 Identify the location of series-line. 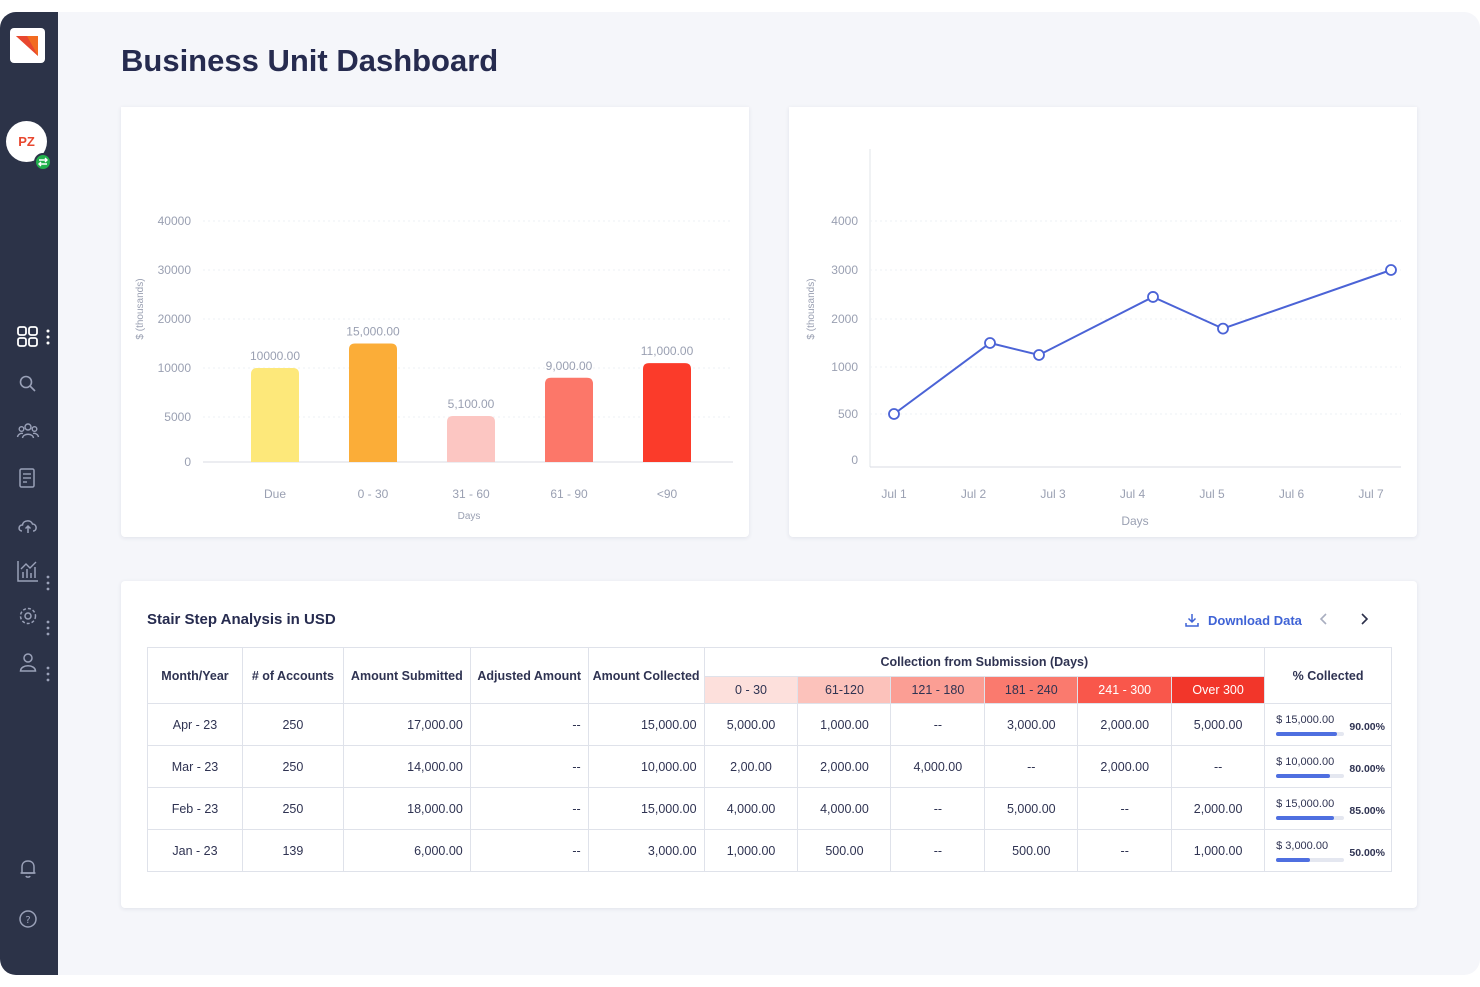
(1142, 342).